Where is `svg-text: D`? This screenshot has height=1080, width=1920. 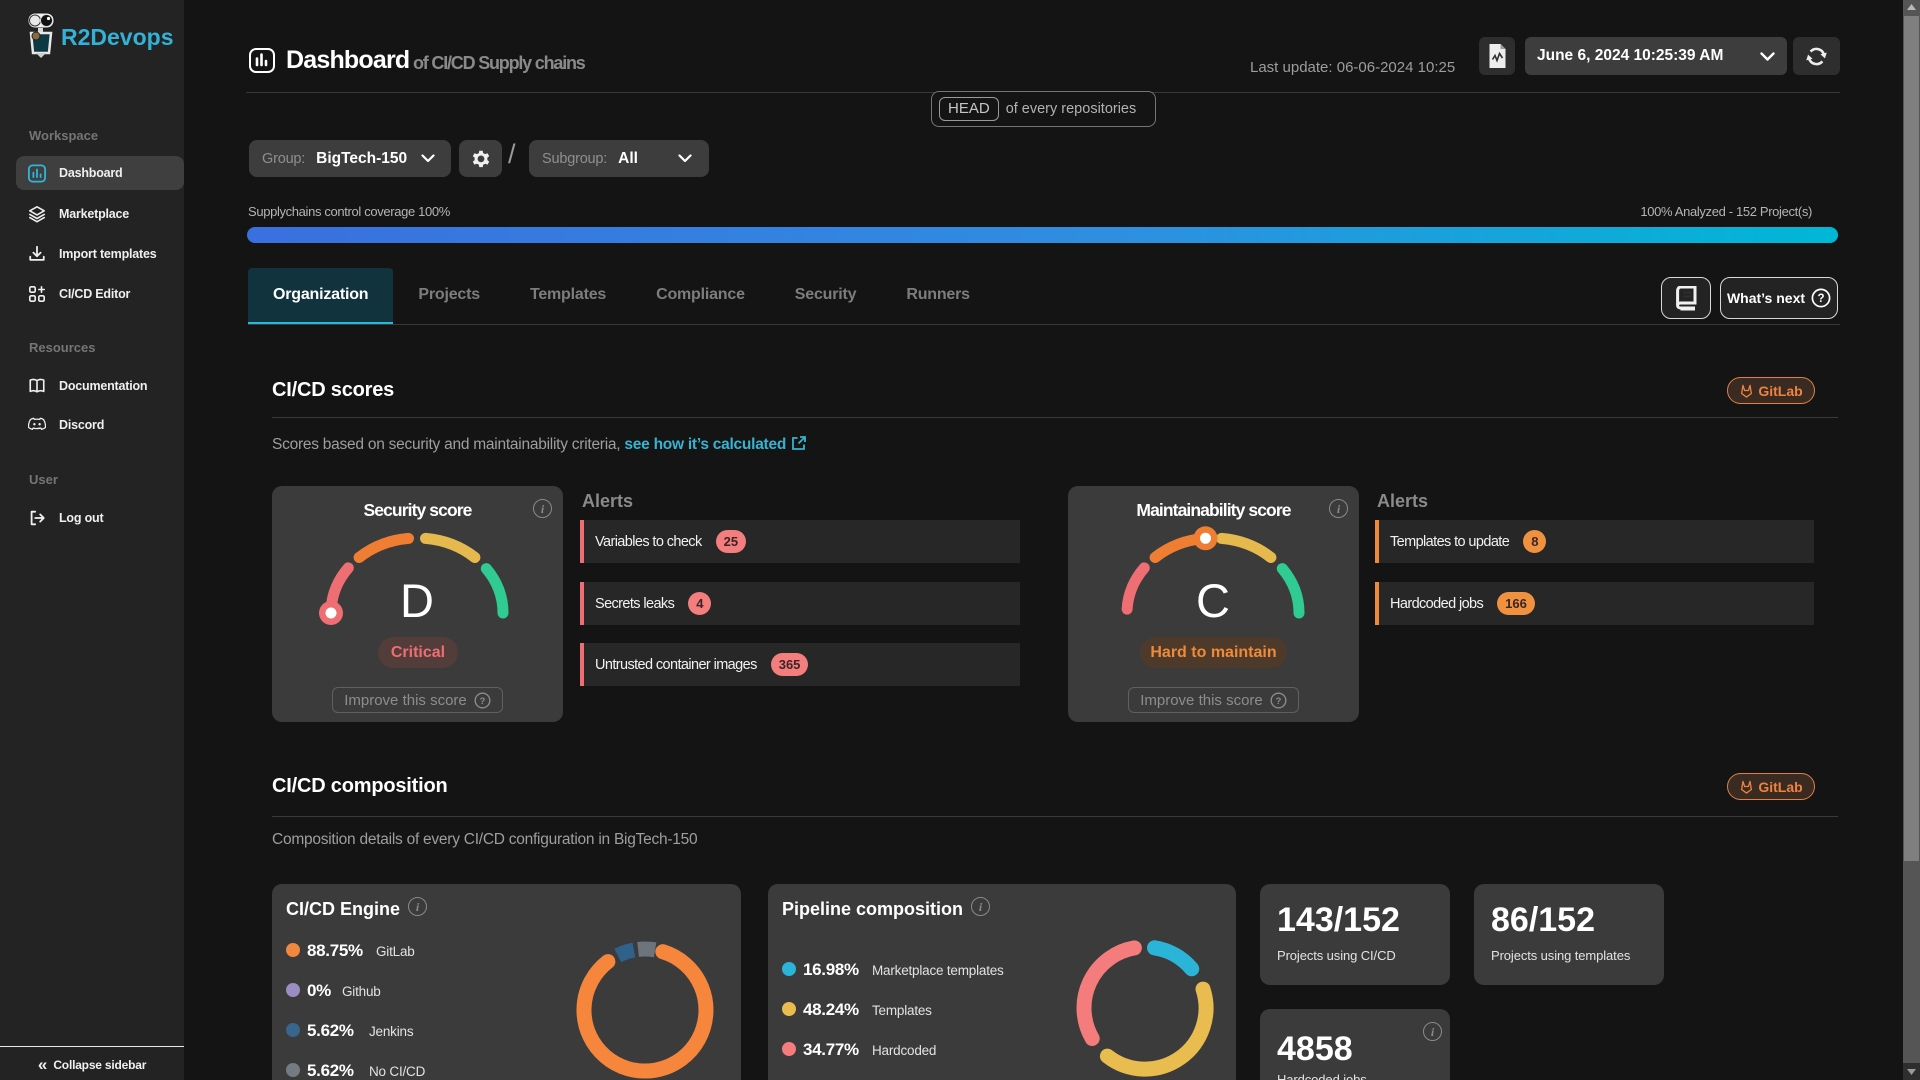
svg-text: D is located at coordinates (417, 600).